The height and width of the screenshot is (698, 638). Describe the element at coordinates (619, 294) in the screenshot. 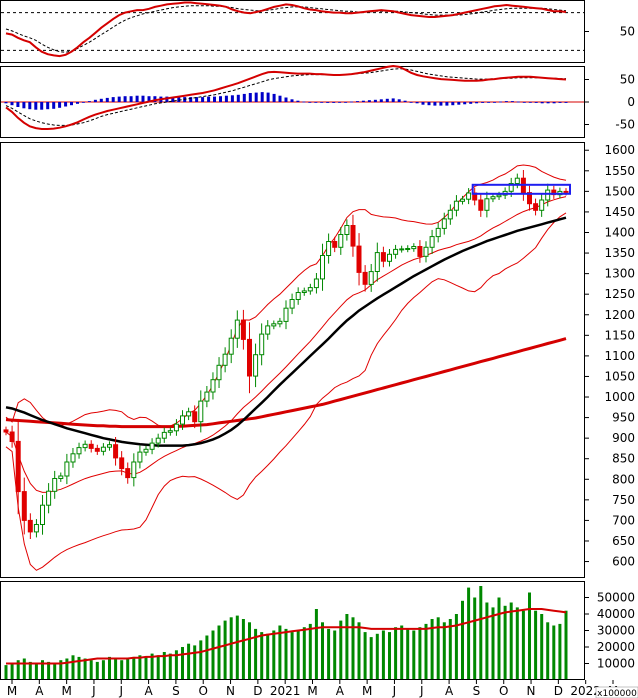

I see `y-tick-label: 1250` at that location.